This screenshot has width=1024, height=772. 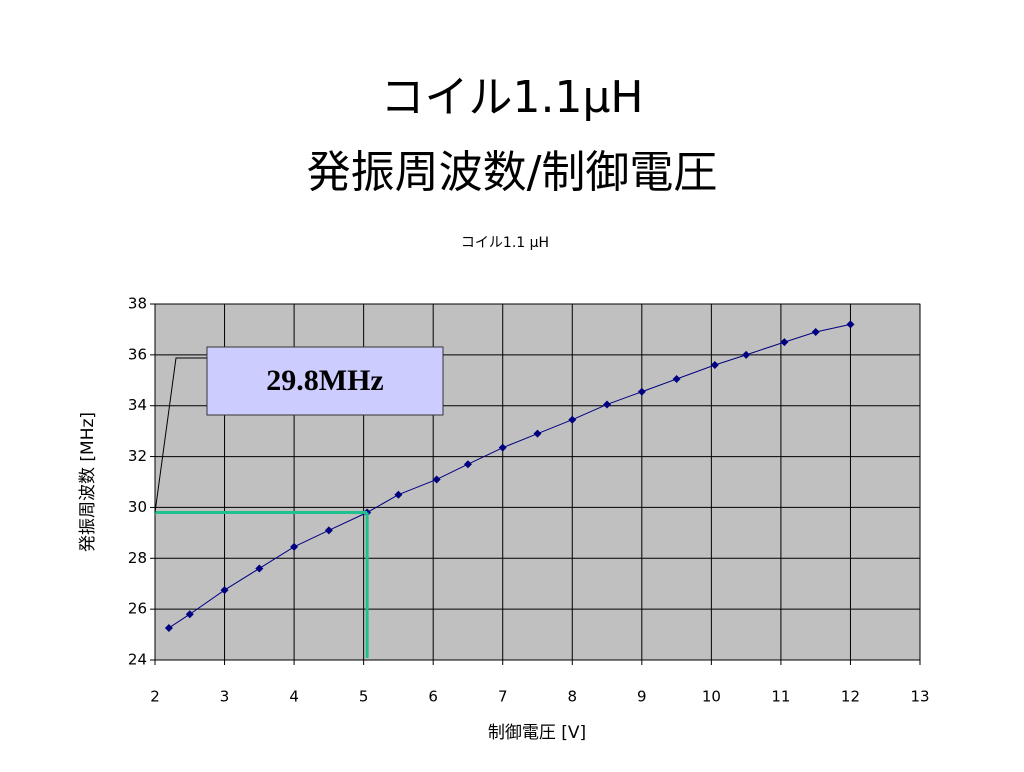 I want to click on y-tick-label: 24, so click(x=137, y=660).